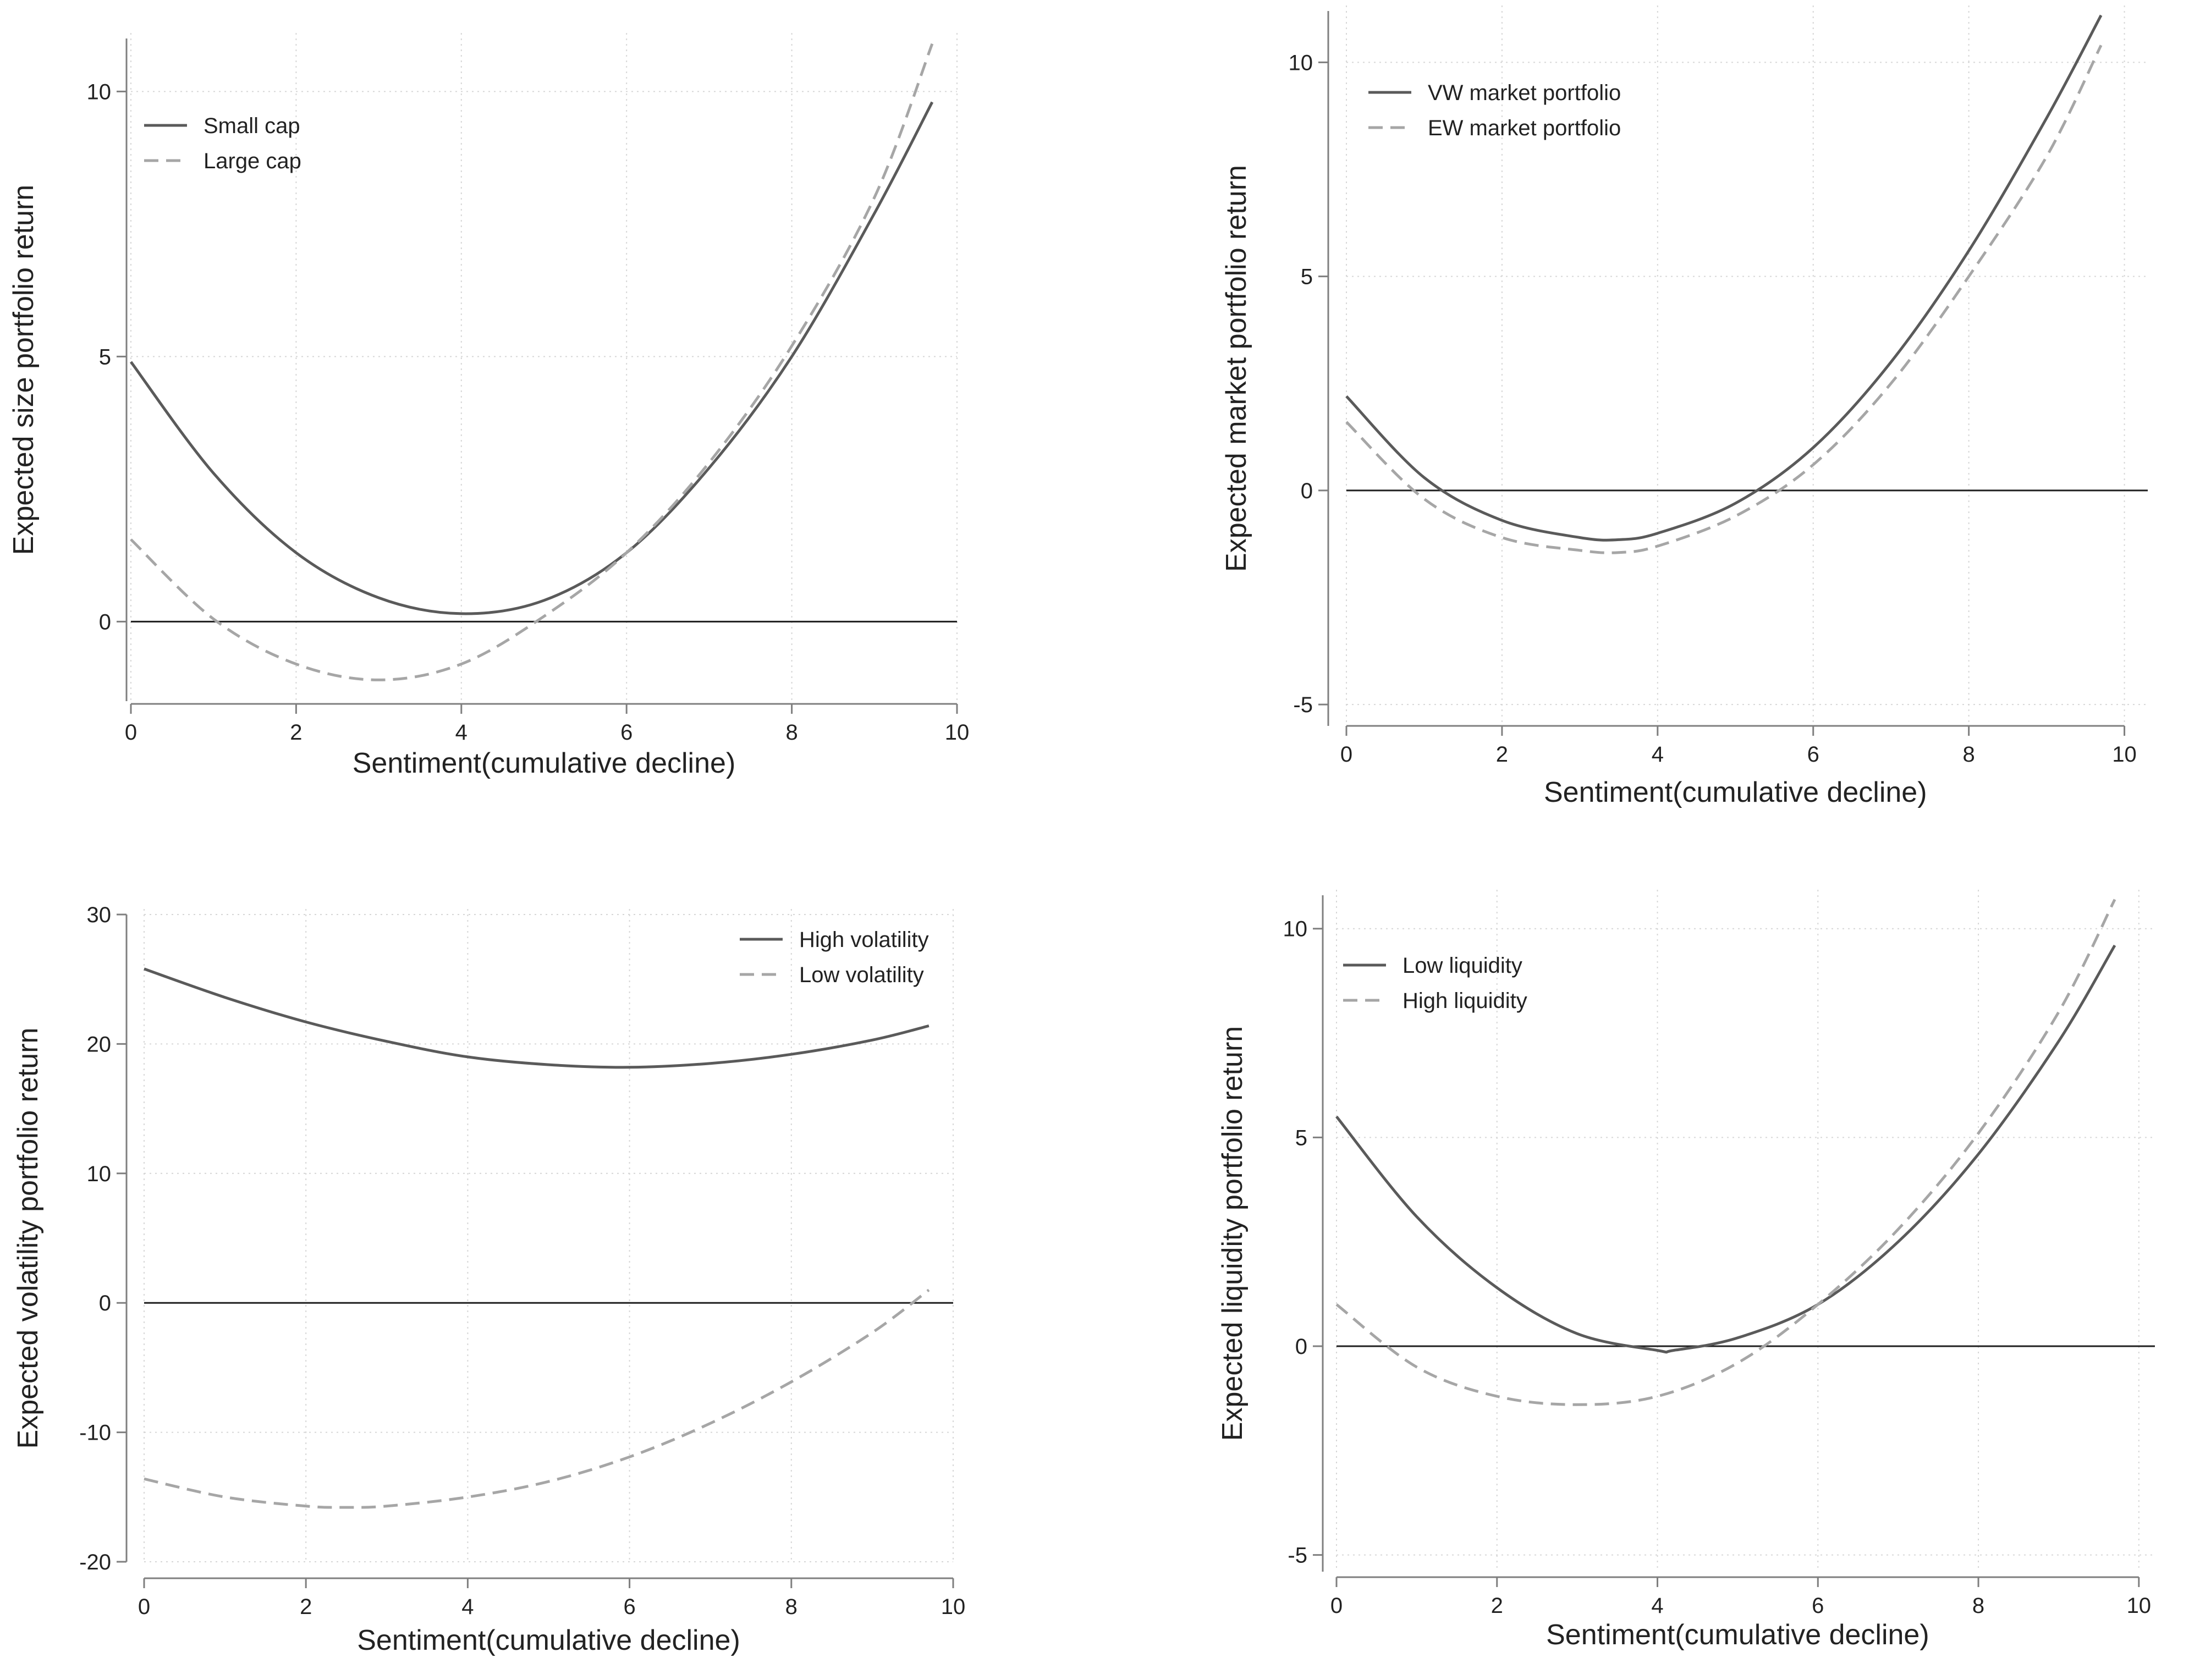 The width and height of the screenshot is (2189, 1680). What do you see at coordinates (531, 358) in the screenshot?
I see `series-line-small-cap` at bounding box center [531, 358].